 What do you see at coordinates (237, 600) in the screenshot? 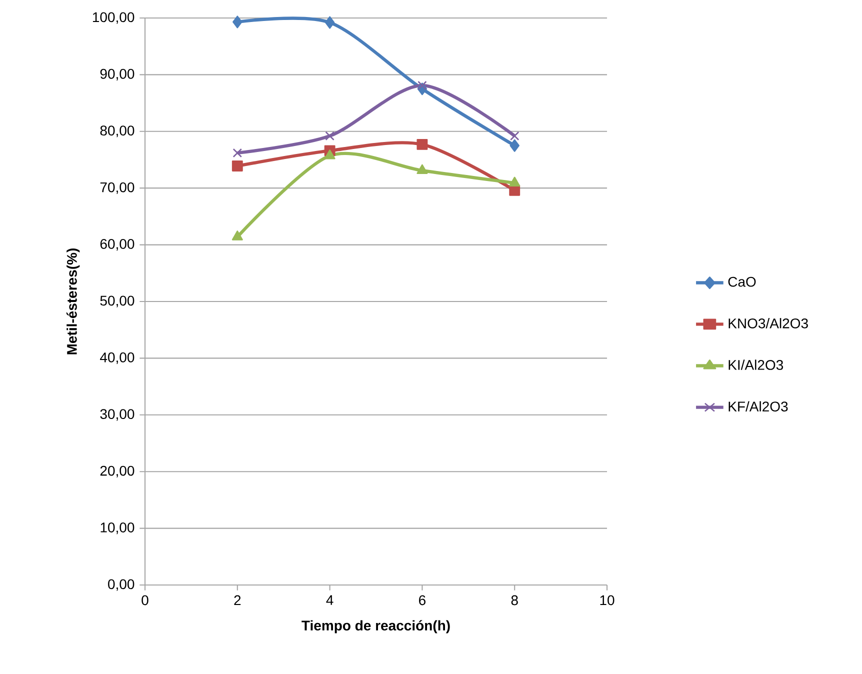
I see `x-tick-label: 2` at bounding box center [237, 600].